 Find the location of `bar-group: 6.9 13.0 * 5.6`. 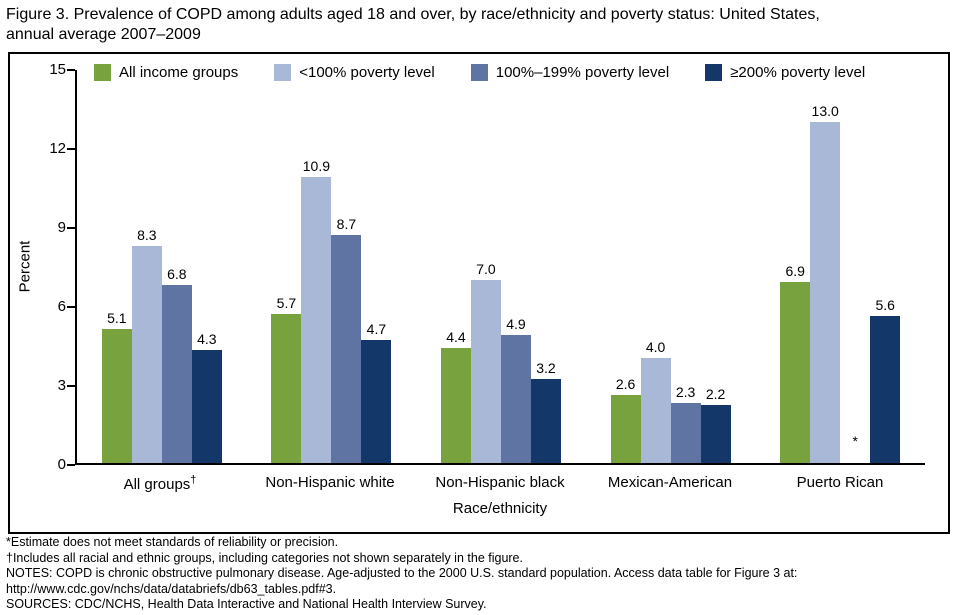

bar-group: 6.9 13.0 * 5.6 is located at coordinates (840, 266).